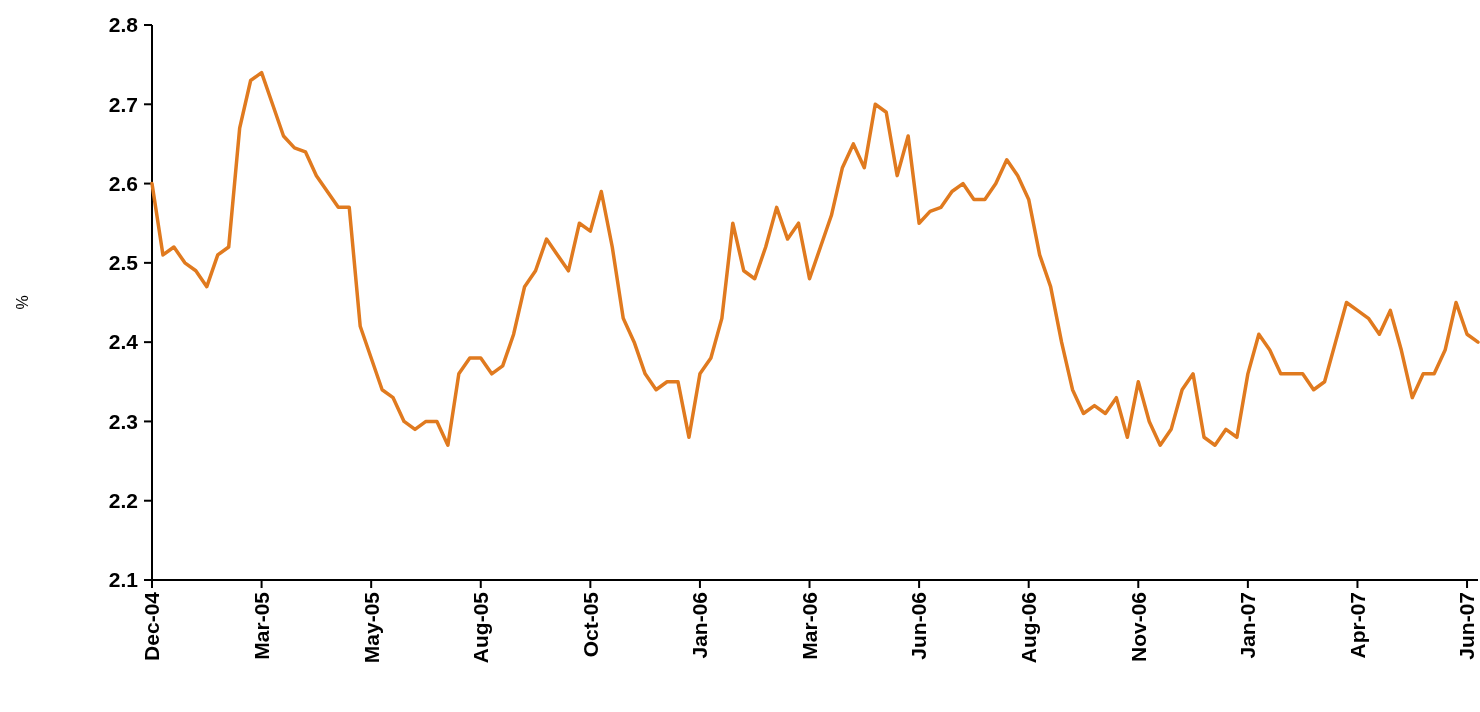 The height and width of the screenshot is (712, 1480). What do you see at coordinates (123, 183) in the screenshot?
I see `y-tick-label: 2.6` at bounding box center [123, 183].